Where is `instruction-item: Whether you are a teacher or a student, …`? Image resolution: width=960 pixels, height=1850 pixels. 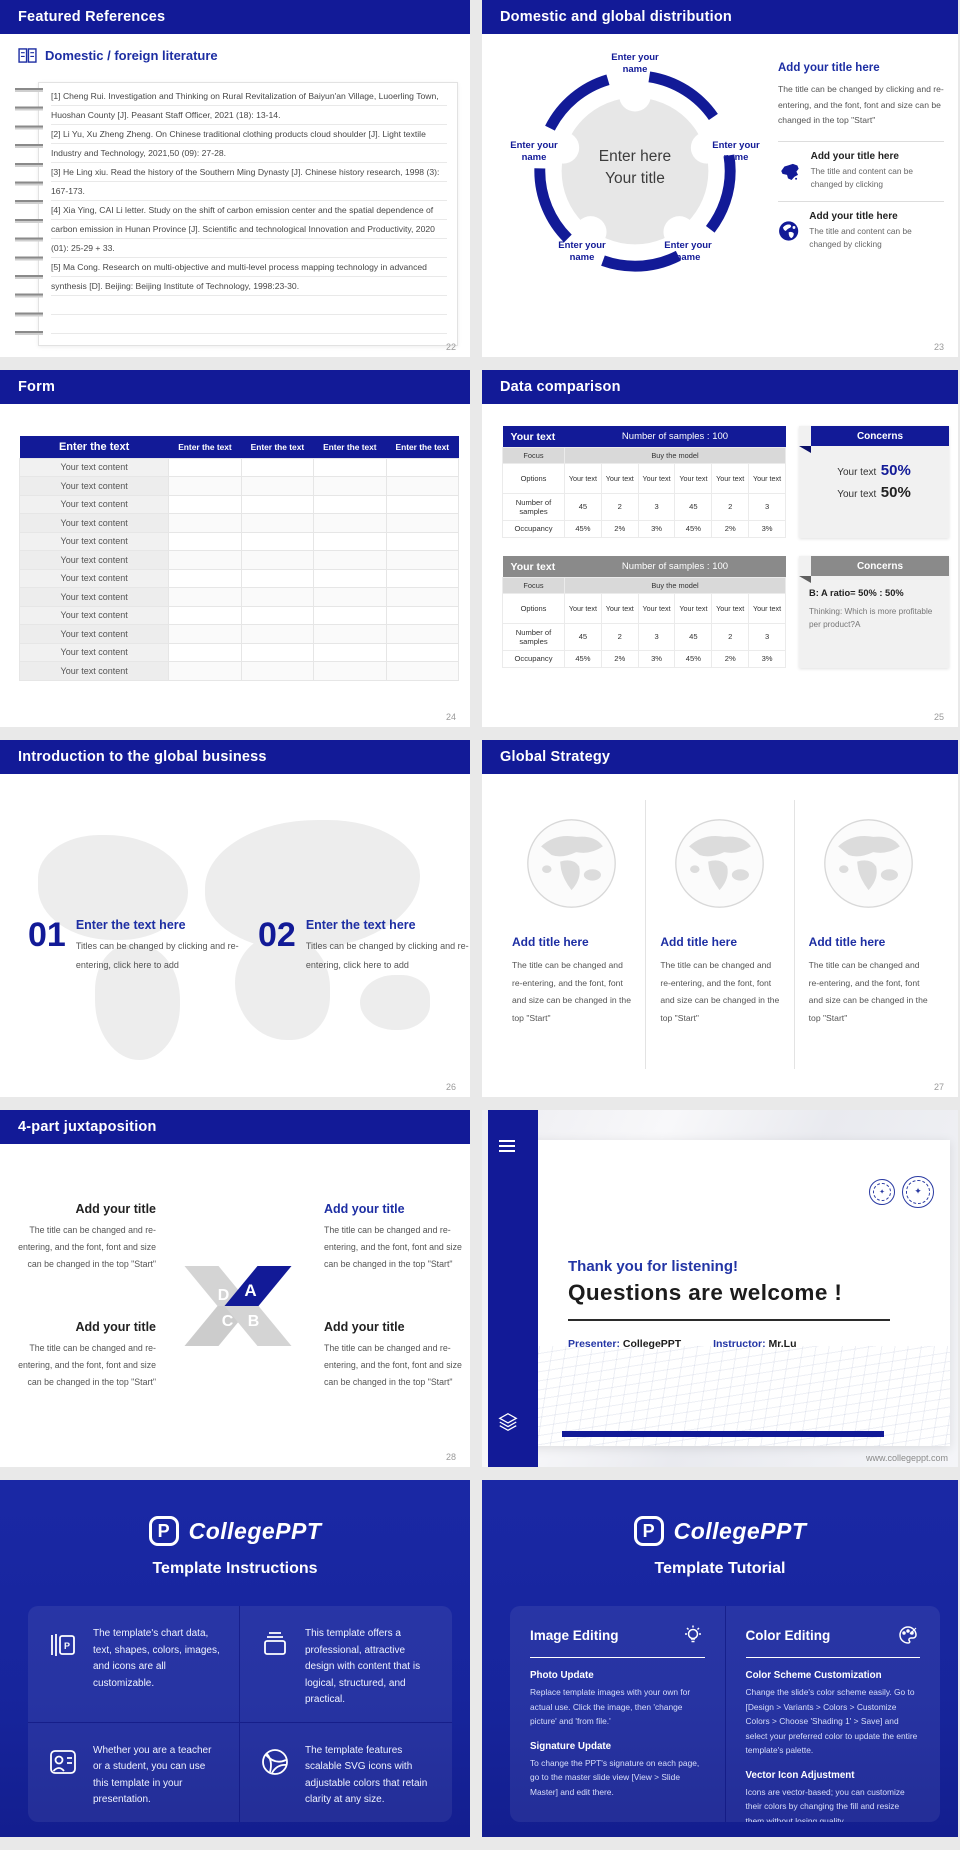
instruction-item: Whether you are a teacher or a student, … is located at coordinates (134, 1772).